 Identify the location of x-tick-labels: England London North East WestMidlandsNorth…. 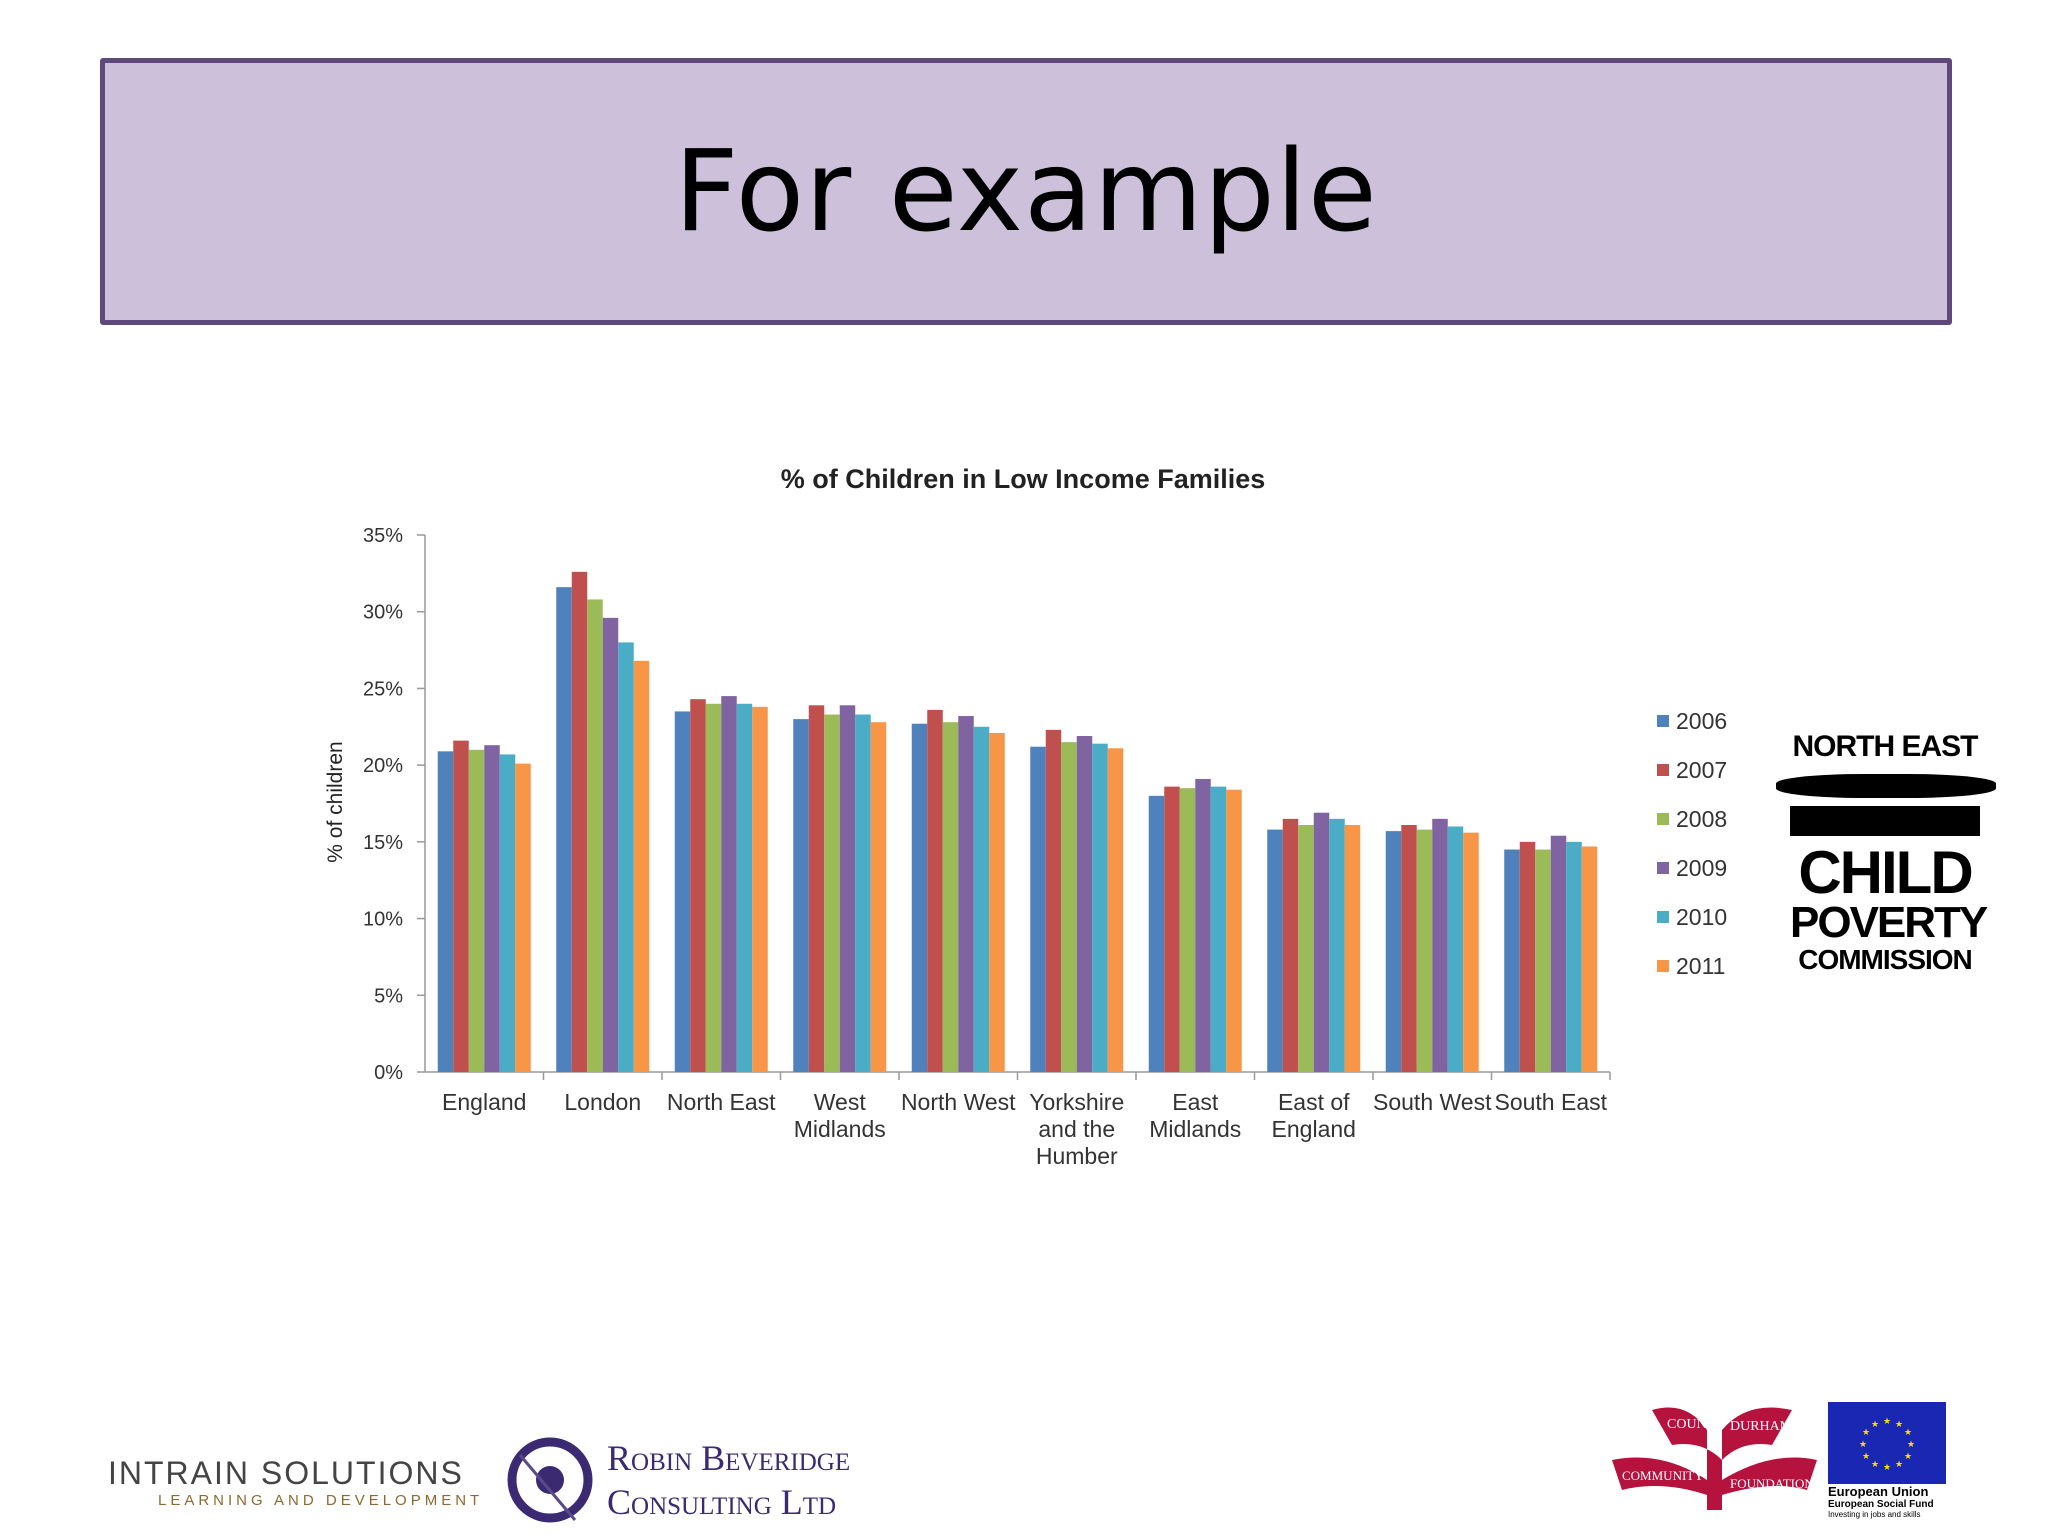
(1025, 1129).